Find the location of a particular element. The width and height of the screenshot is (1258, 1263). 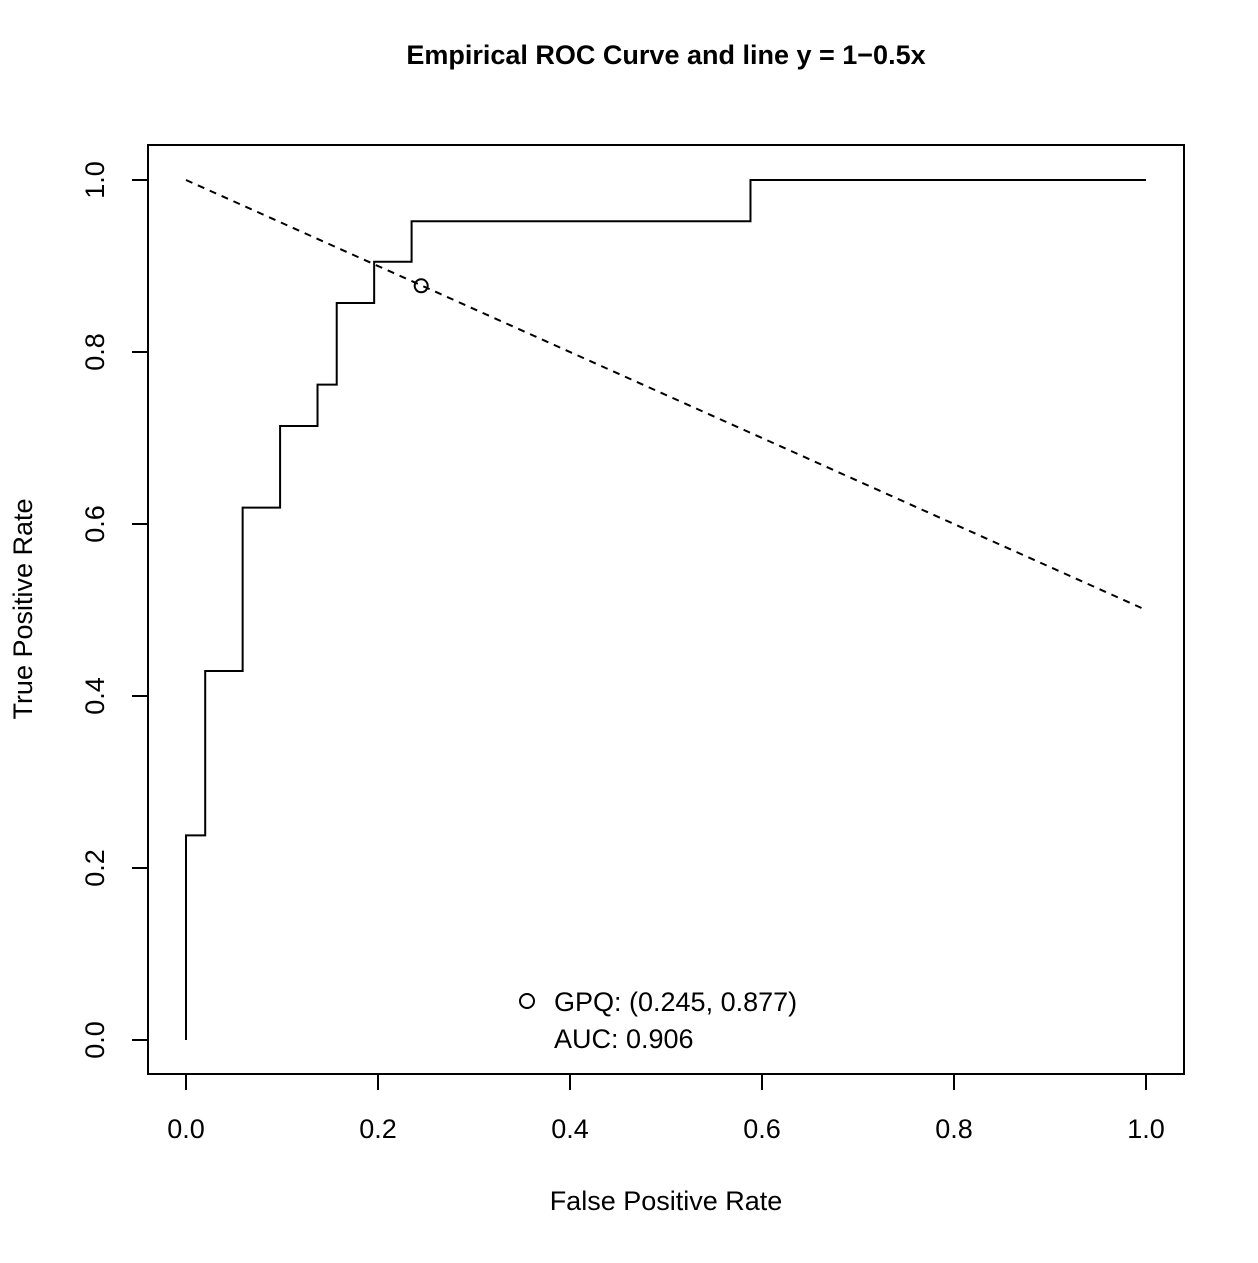

y-axis: 0.0 0.2 0.4 0.6 0.8 1.0 is located at coordinates (114, 610).